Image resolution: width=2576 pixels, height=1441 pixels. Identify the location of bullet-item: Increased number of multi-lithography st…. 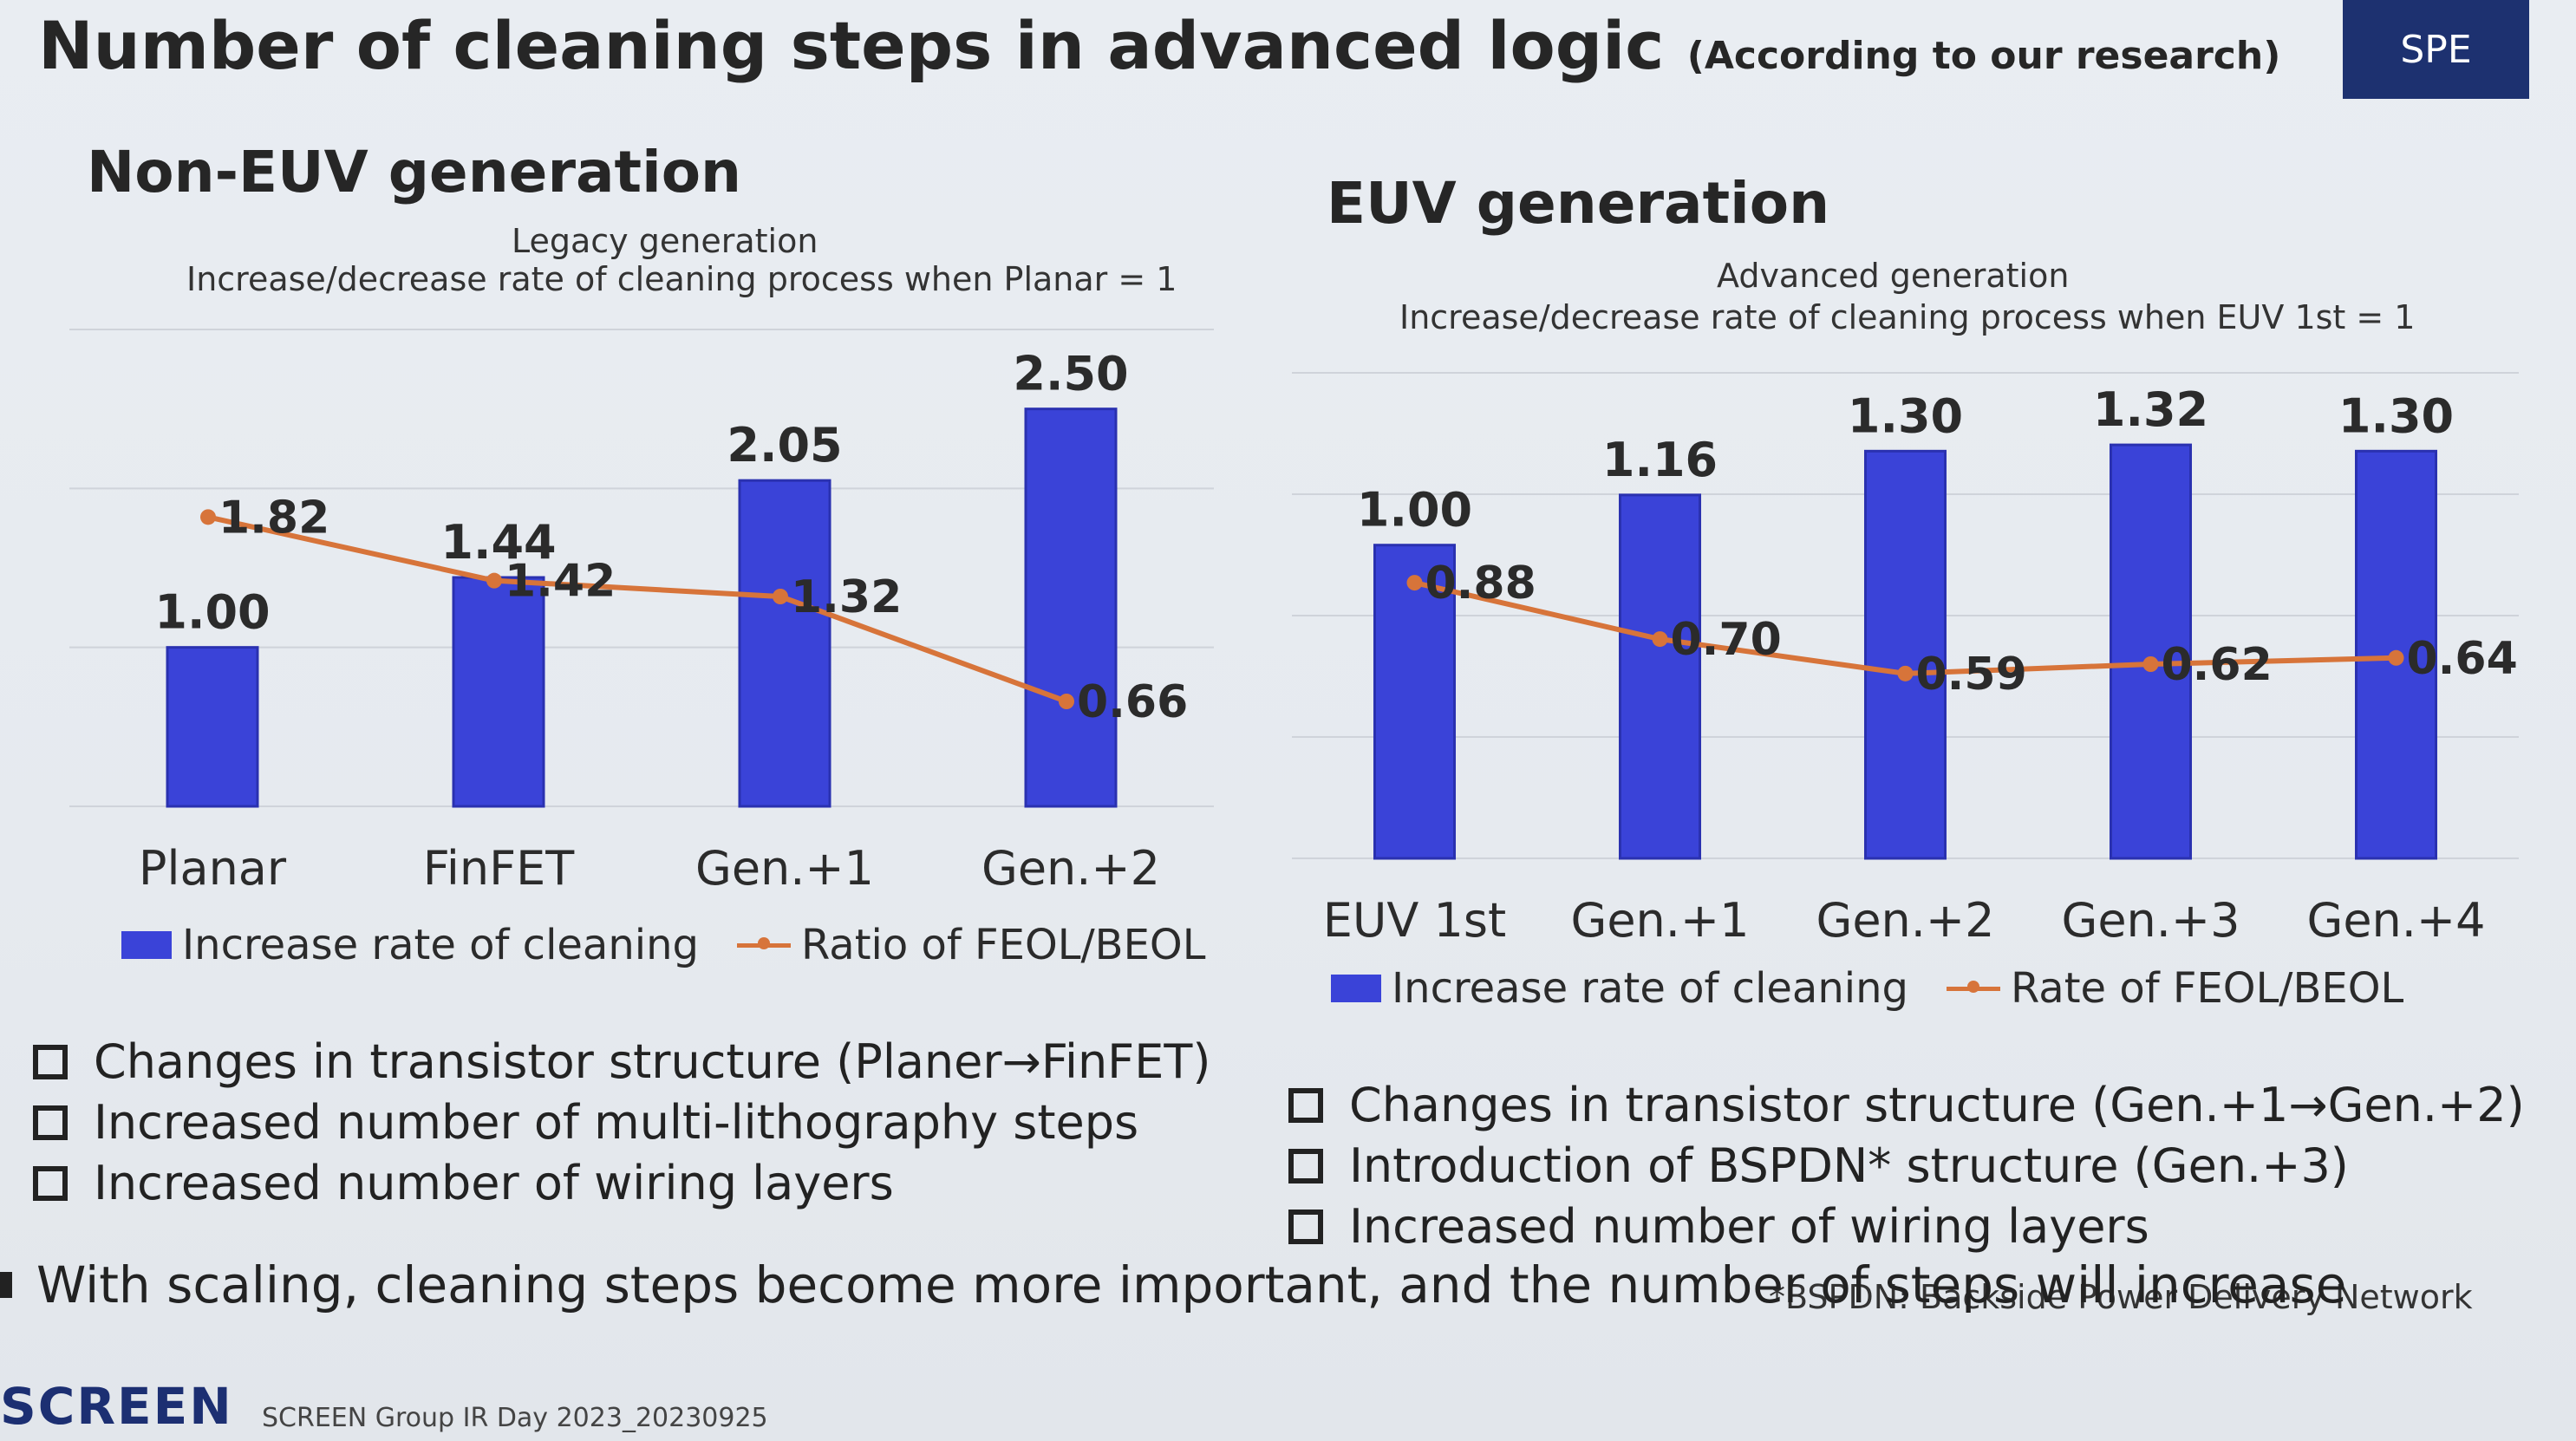
(622, 1123).